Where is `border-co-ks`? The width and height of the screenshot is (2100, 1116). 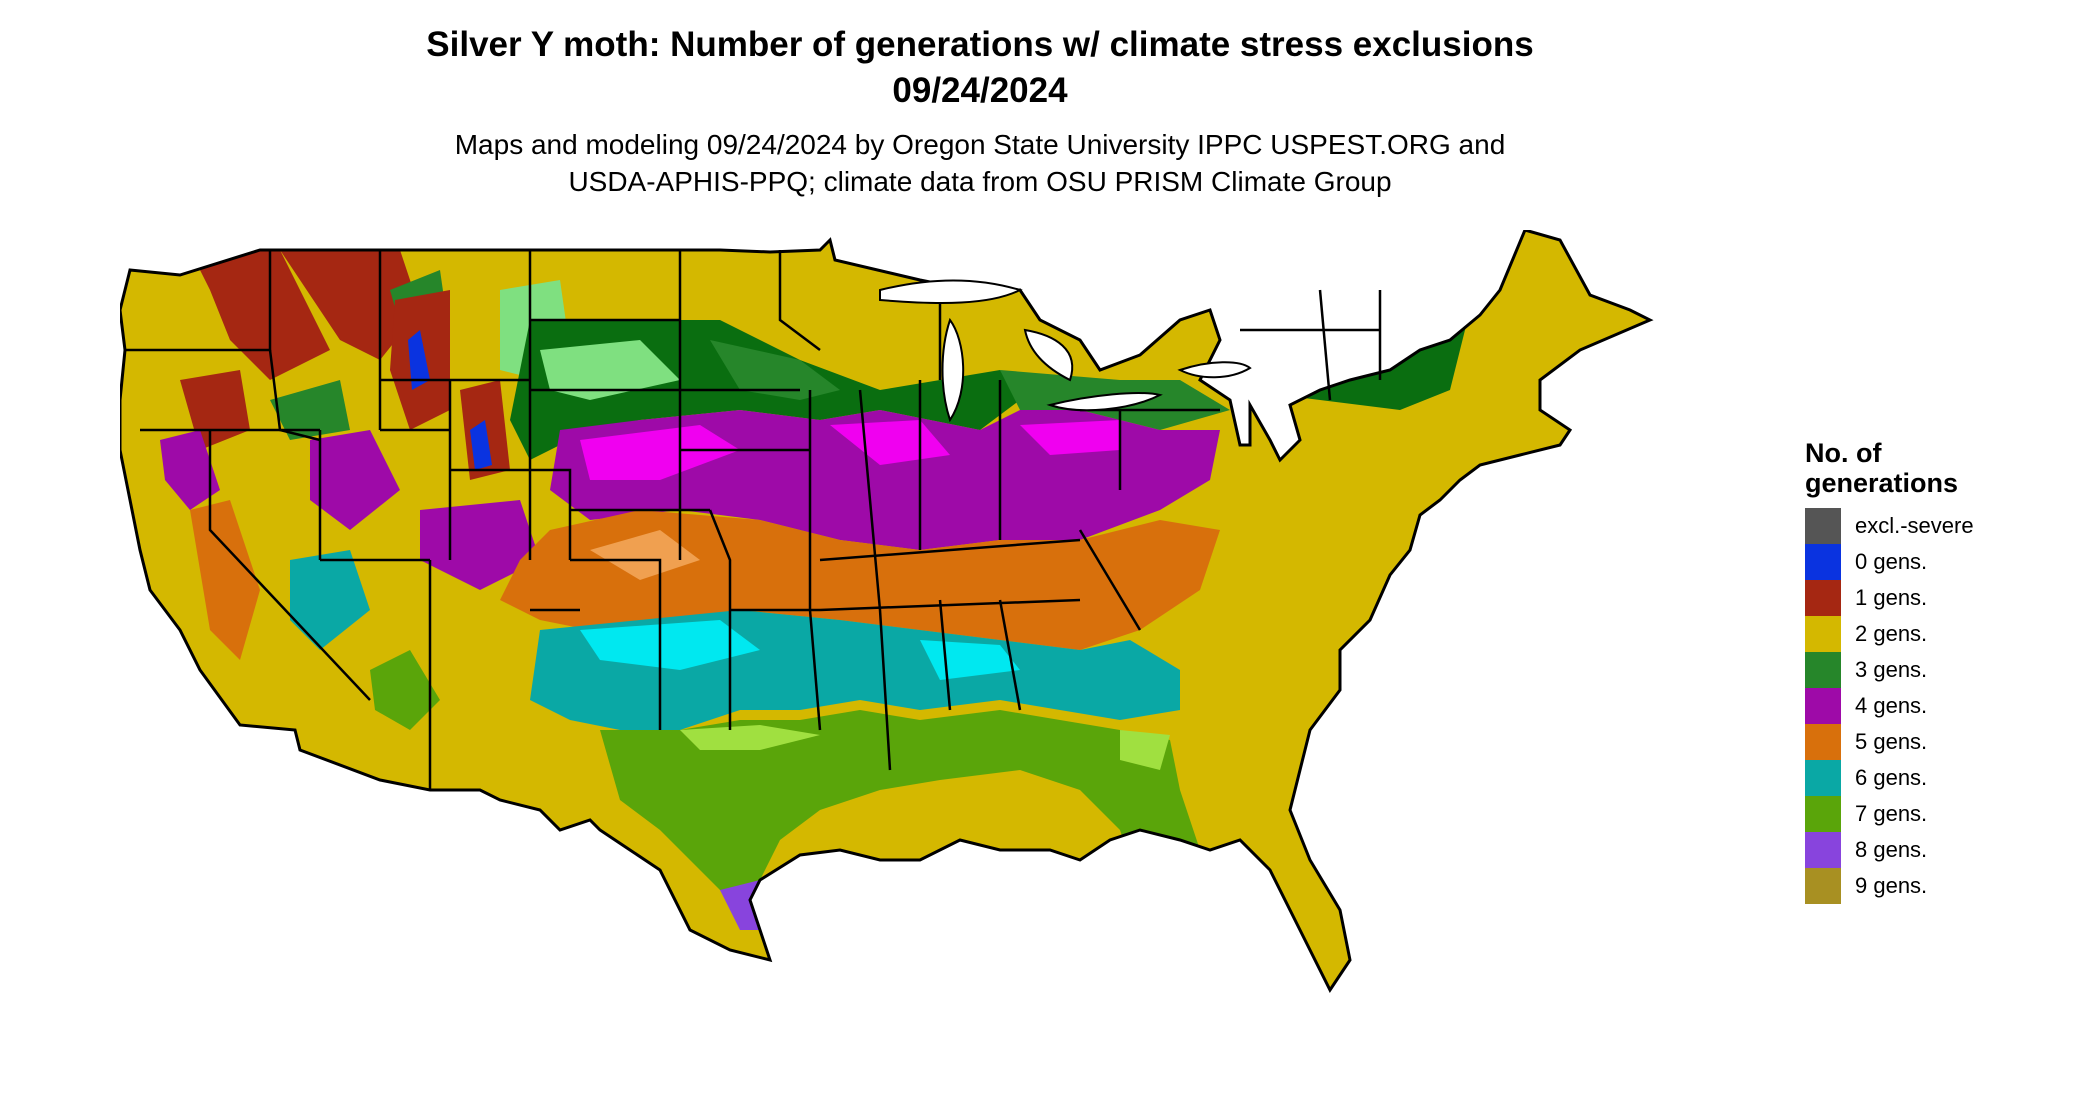 border-co-ks is located at coordinates (511, 514).